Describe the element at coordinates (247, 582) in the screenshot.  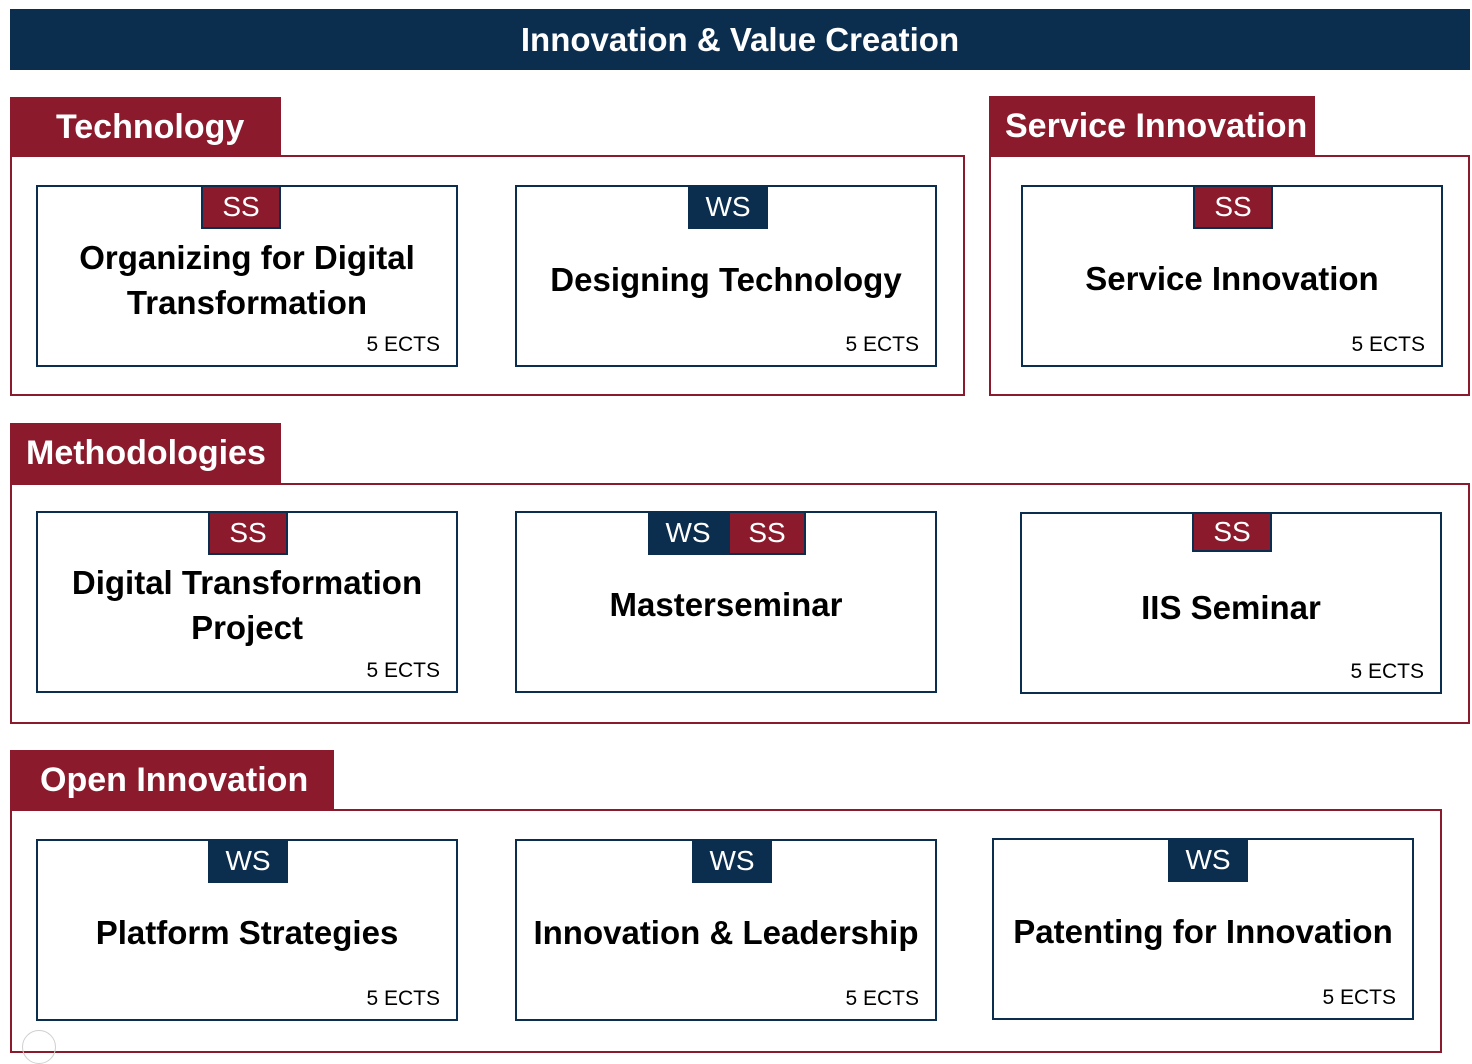
I see `module-title-line1: Digital Transformation` at that location.